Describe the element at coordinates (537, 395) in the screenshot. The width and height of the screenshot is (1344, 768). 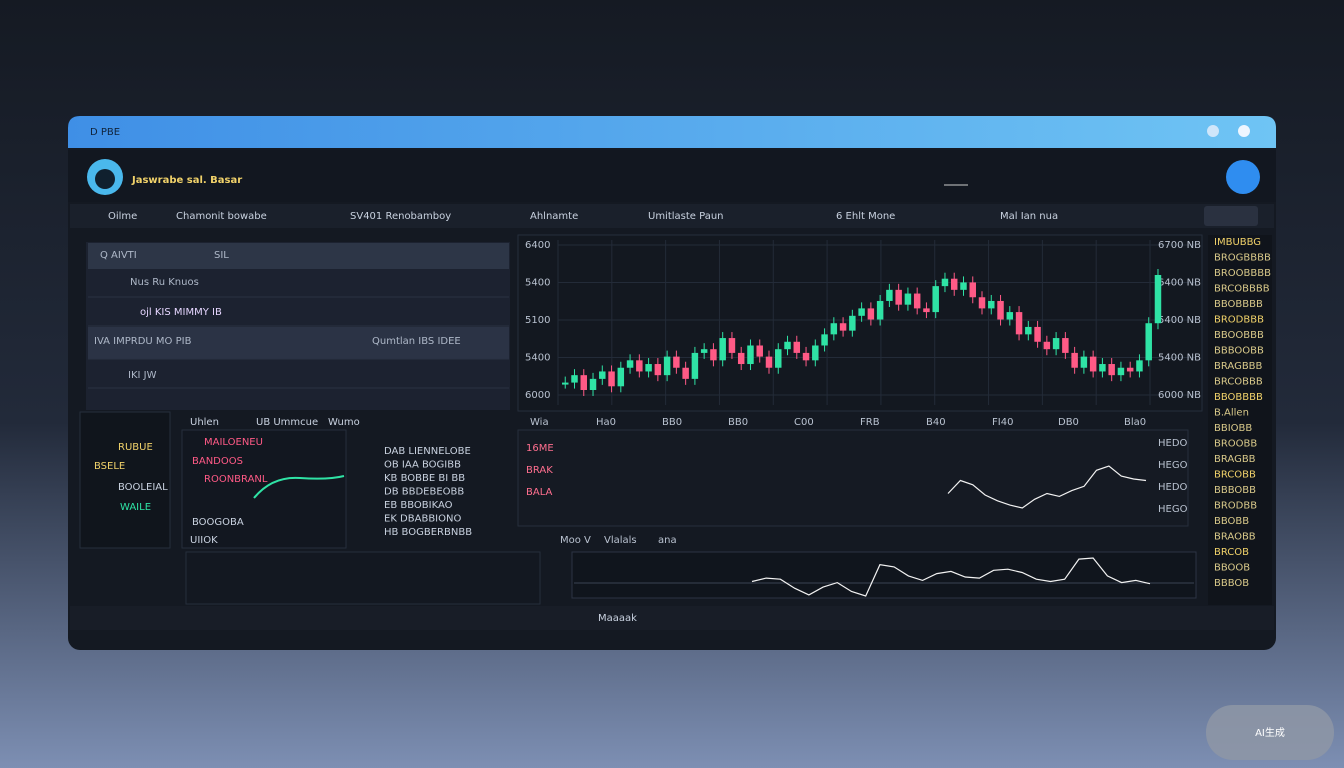
I see `y-axis-label: 6000` at that location.